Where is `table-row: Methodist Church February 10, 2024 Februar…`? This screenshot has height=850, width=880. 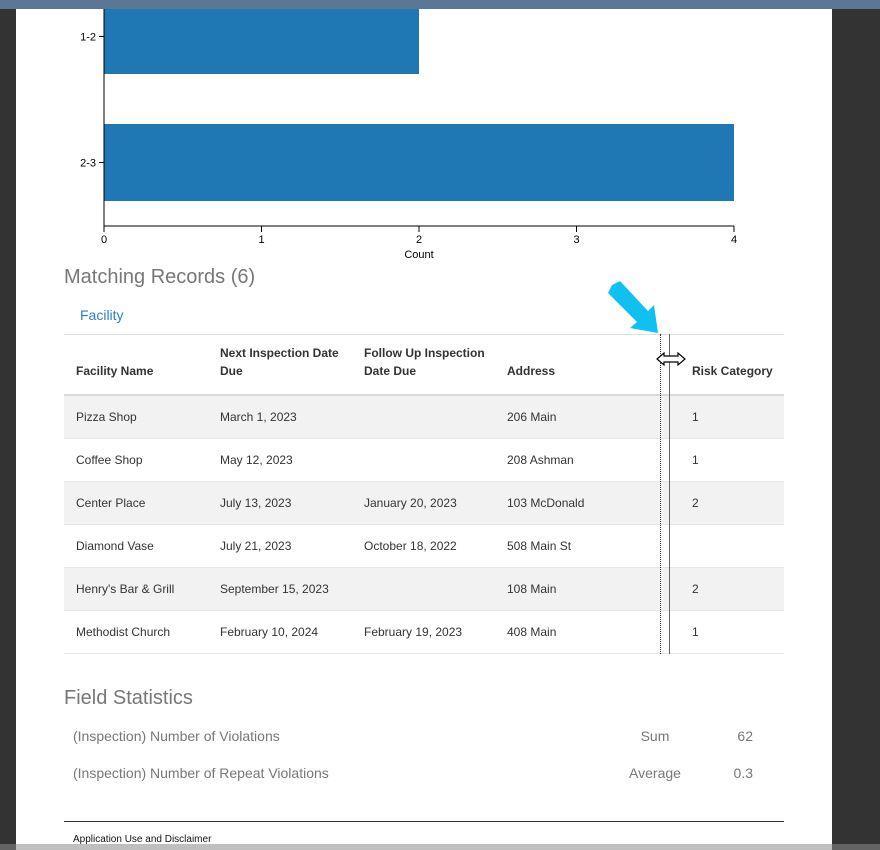
table-row: Methodist Church February 10, 2024 Februar… is located at coordinates (424, 632).